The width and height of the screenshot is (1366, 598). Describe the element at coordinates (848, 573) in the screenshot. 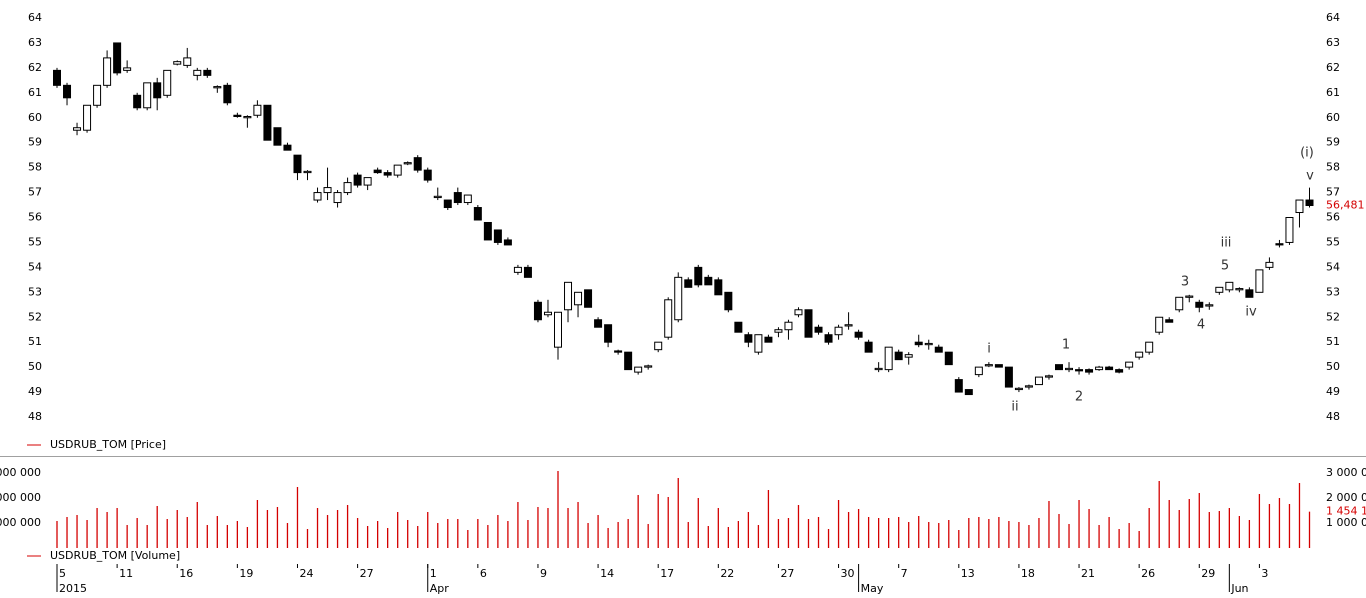

I see `x-tick-label: 30` at that location.